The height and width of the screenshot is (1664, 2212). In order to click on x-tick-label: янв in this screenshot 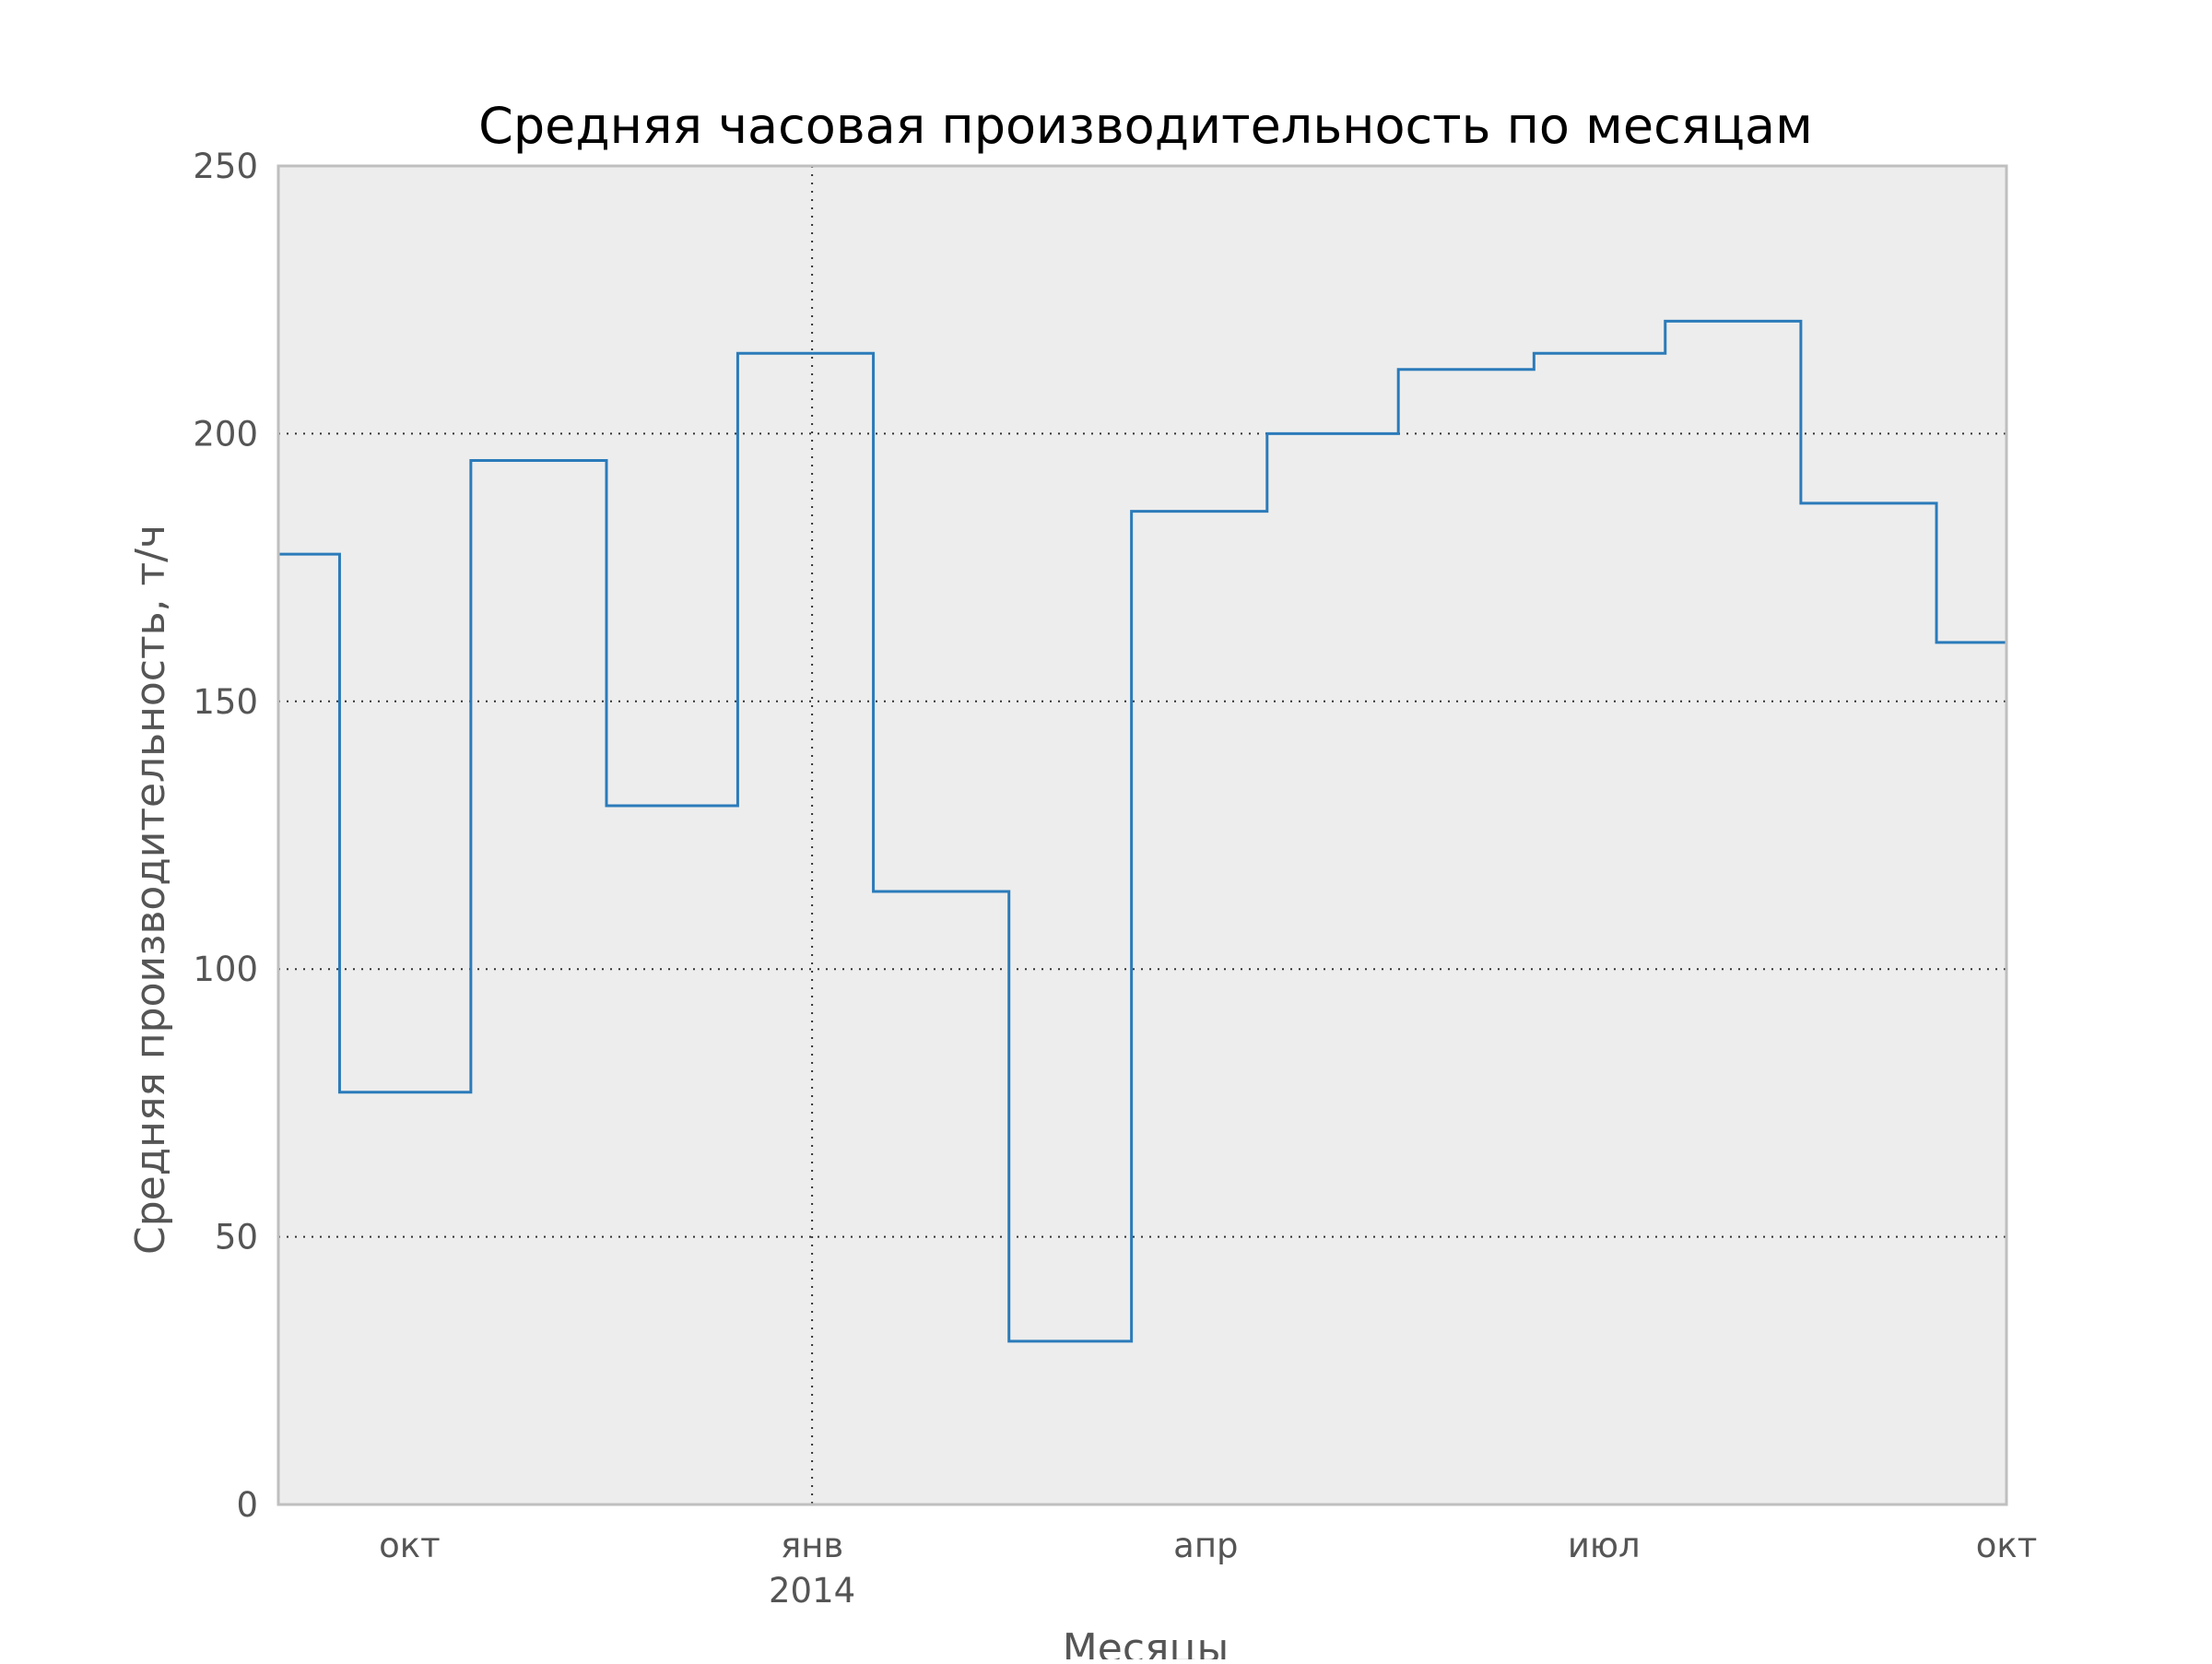, I will do `click(812, 1545)`.